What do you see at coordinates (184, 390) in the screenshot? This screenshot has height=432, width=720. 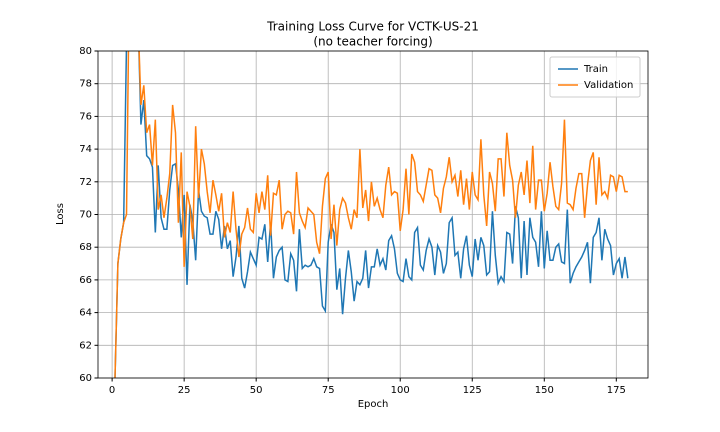 I see `x-tick-label: 25` at bounding box center [184, 390].